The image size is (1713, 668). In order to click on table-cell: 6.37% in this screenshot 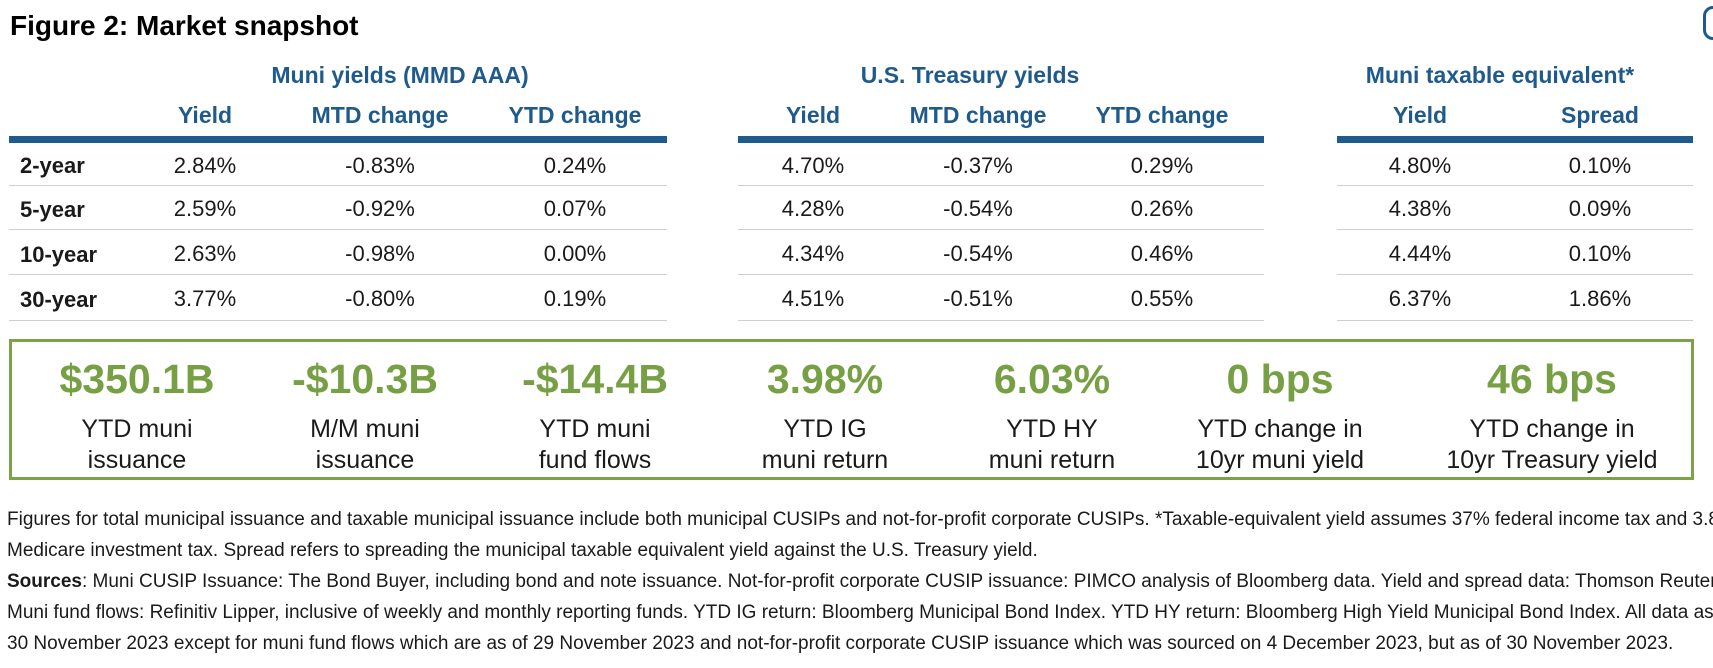, I will do `click(1420, 298)`.